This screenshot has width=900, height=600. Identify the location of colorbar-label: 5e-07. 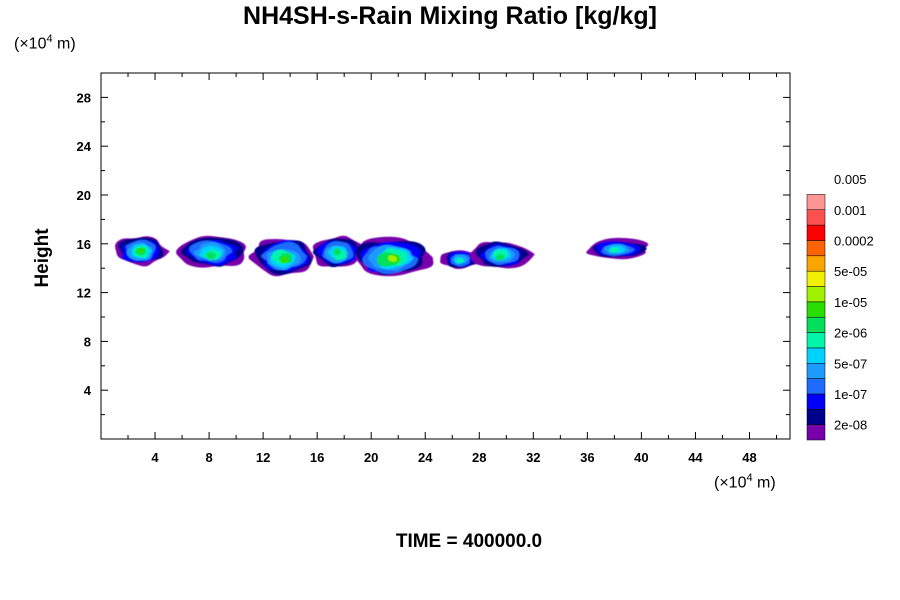
(850, 363).